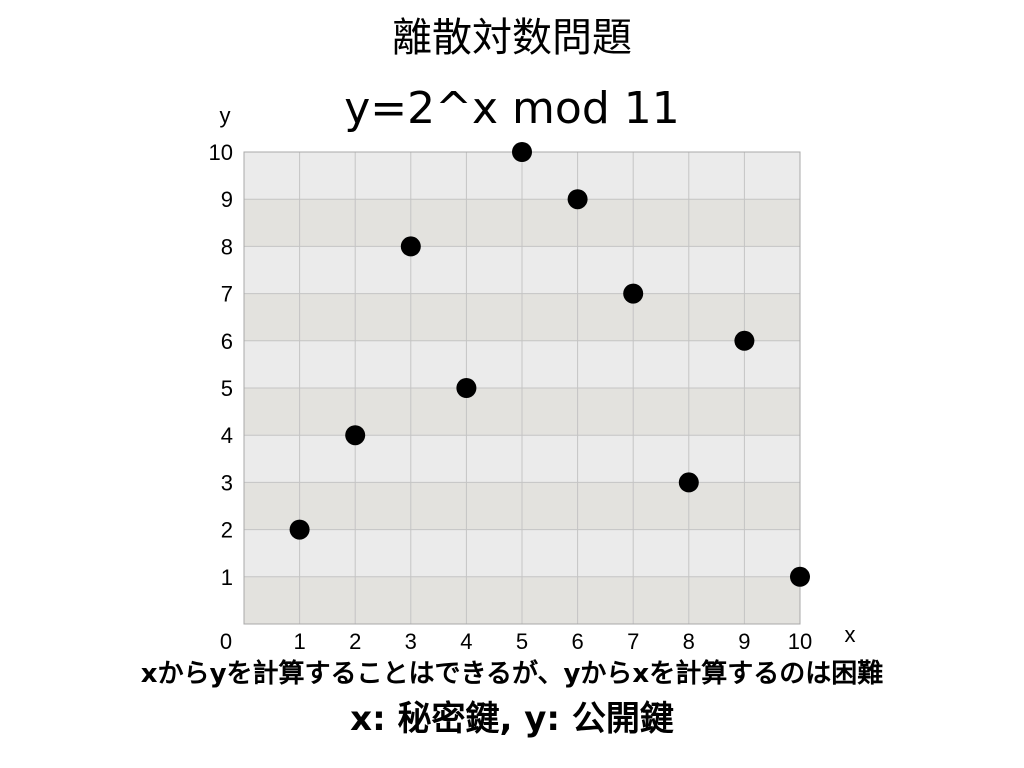 This screenshot has width=1024, height=768. I want to click on y-tick-label: 9, so click(227, 199).